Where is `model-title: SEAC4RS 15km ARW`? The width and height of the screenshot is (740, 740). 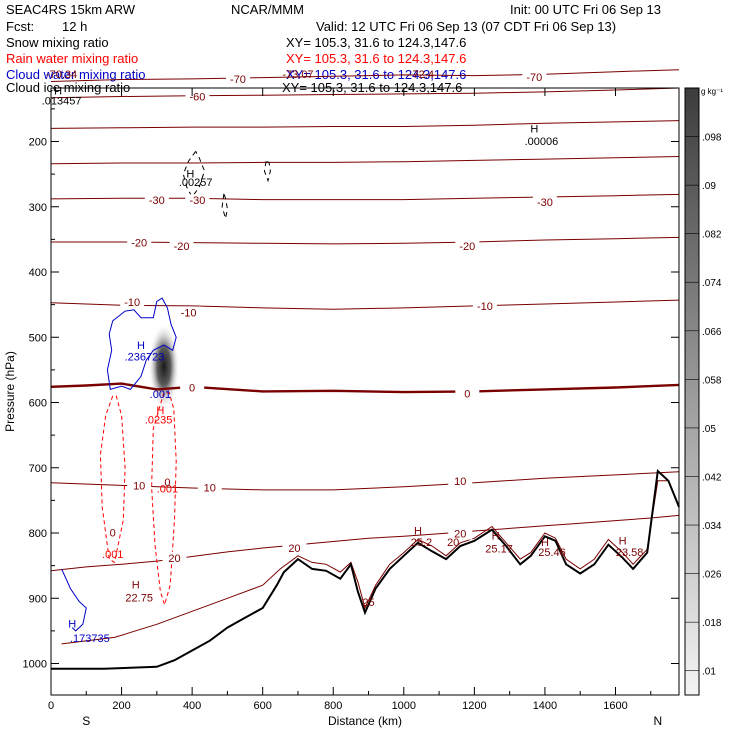 model-title: SEAC4RS 15km ARW is located at coordinates (71, 9).